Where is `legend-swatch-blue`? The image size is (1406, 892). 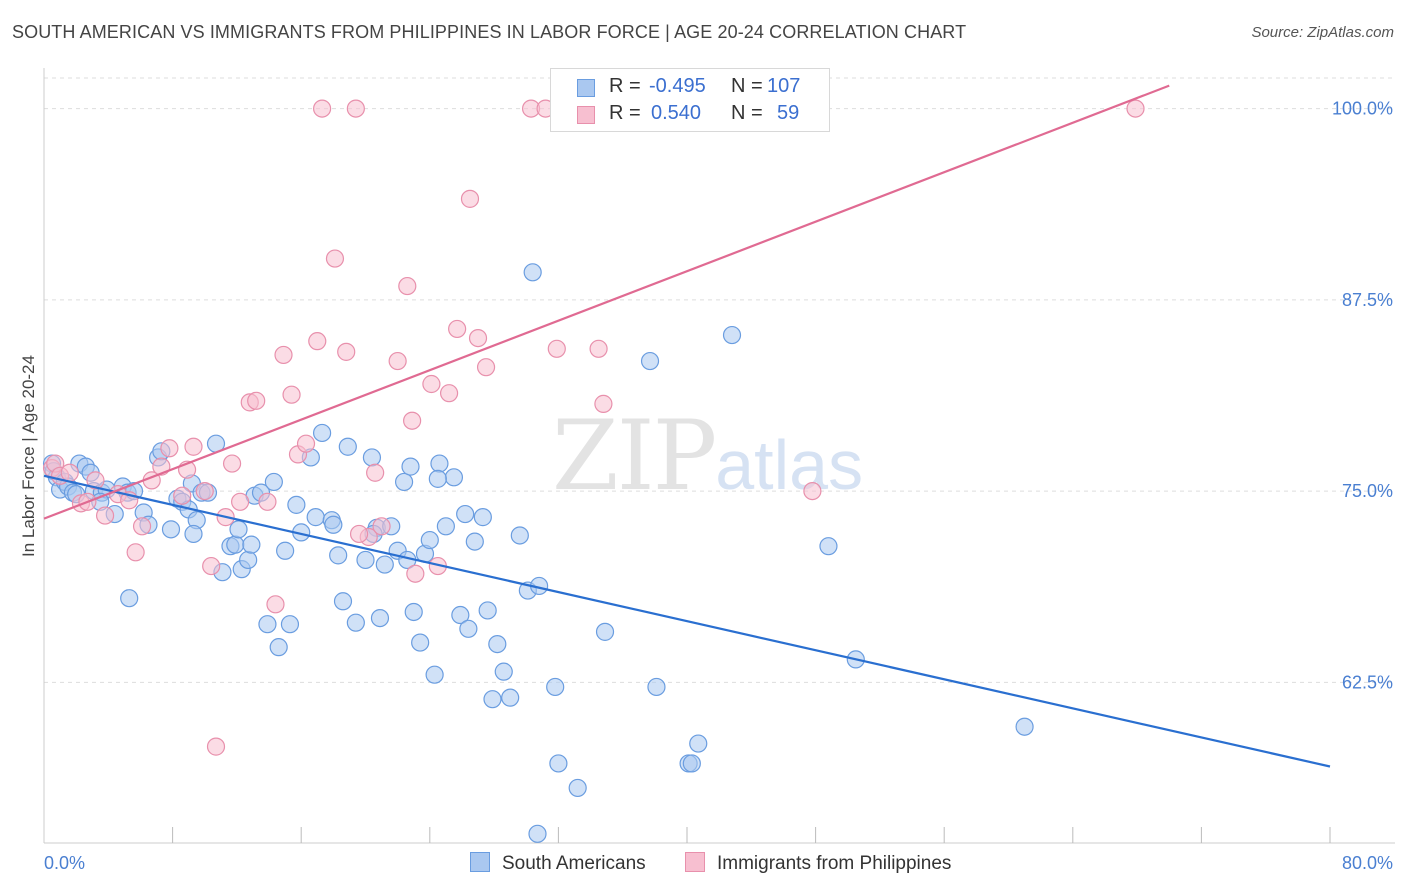
legend-swatch-blue is located at coordinates (586, 88).